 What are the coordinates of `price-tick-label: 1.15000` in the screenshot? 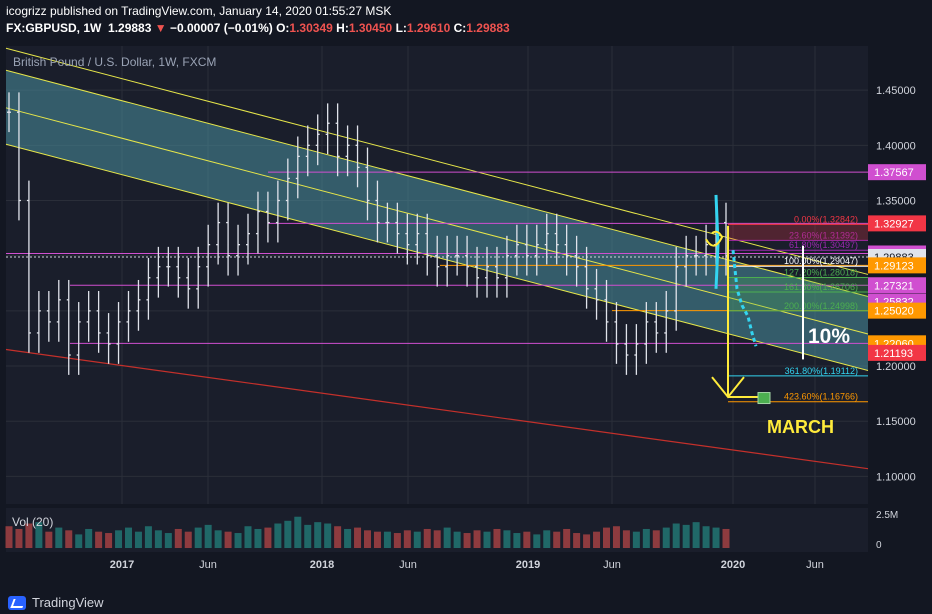 It's located at (896, 422).